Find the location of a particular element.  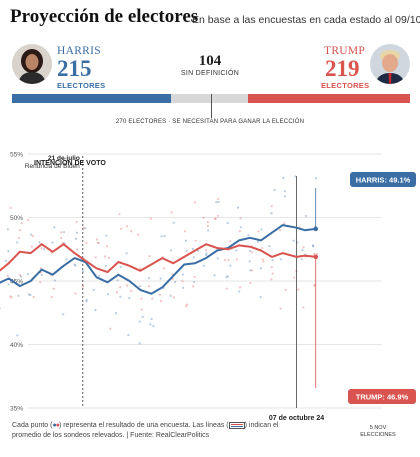

y-tick-label: 35% is located at coordinates (16, 409).